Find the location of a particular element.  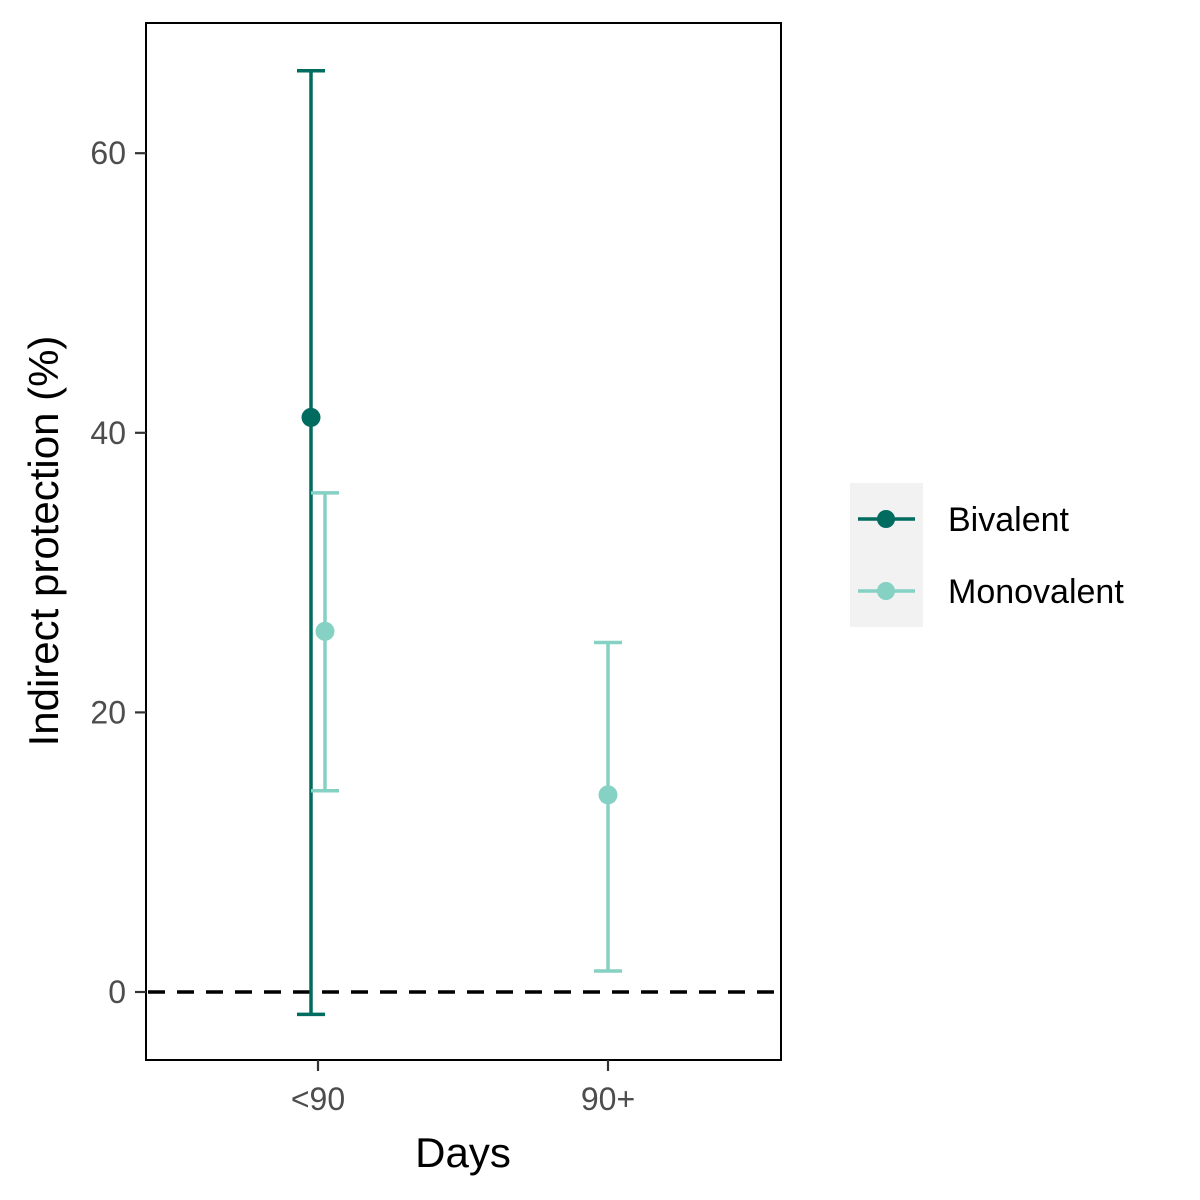

point-group-bivalent is located at coordinates (311, 542).